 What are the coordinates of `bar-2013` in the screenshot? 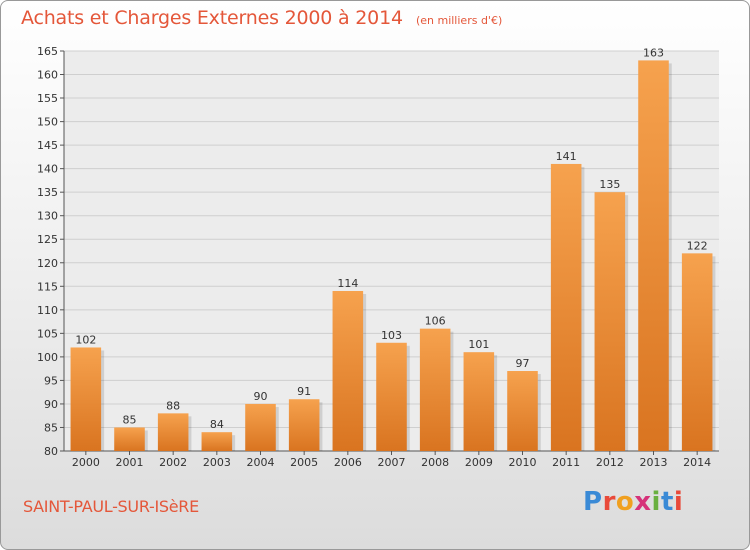 It's located at (653, 255).